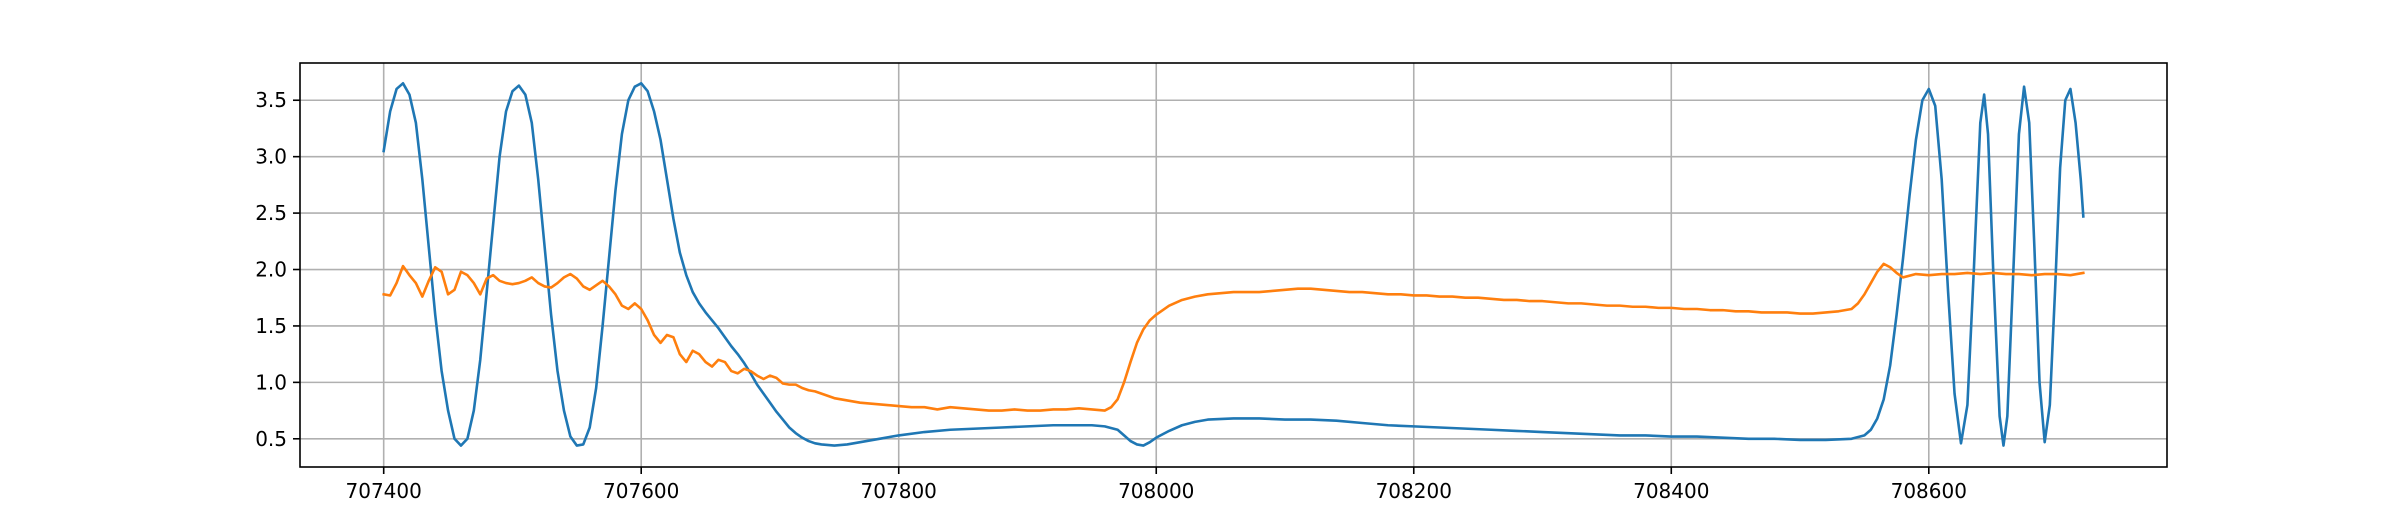 Image resolution: width=2400 pixels, height=529 pixels. Describe the element at coordinates (1929, 491) in the screenshot. I see `x-tick-label: 708600` at that location.